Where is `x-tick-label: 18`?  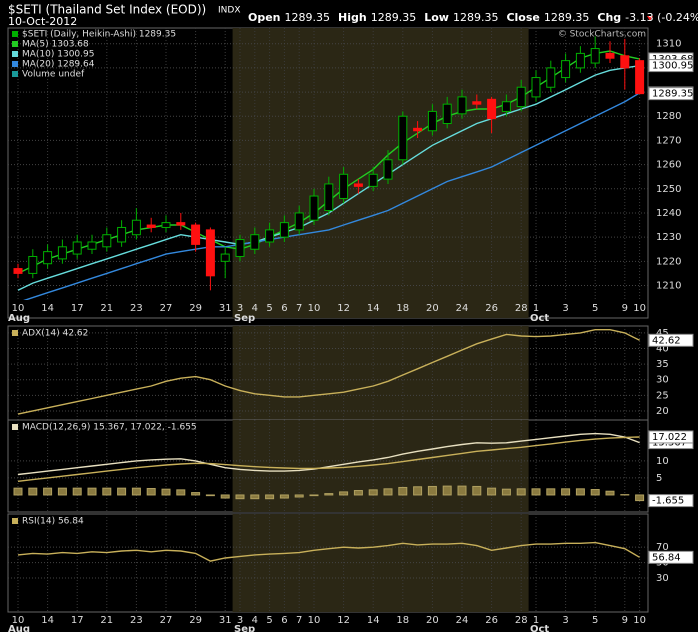
x-tick-label: 18 is located at coordinates (402, 308).